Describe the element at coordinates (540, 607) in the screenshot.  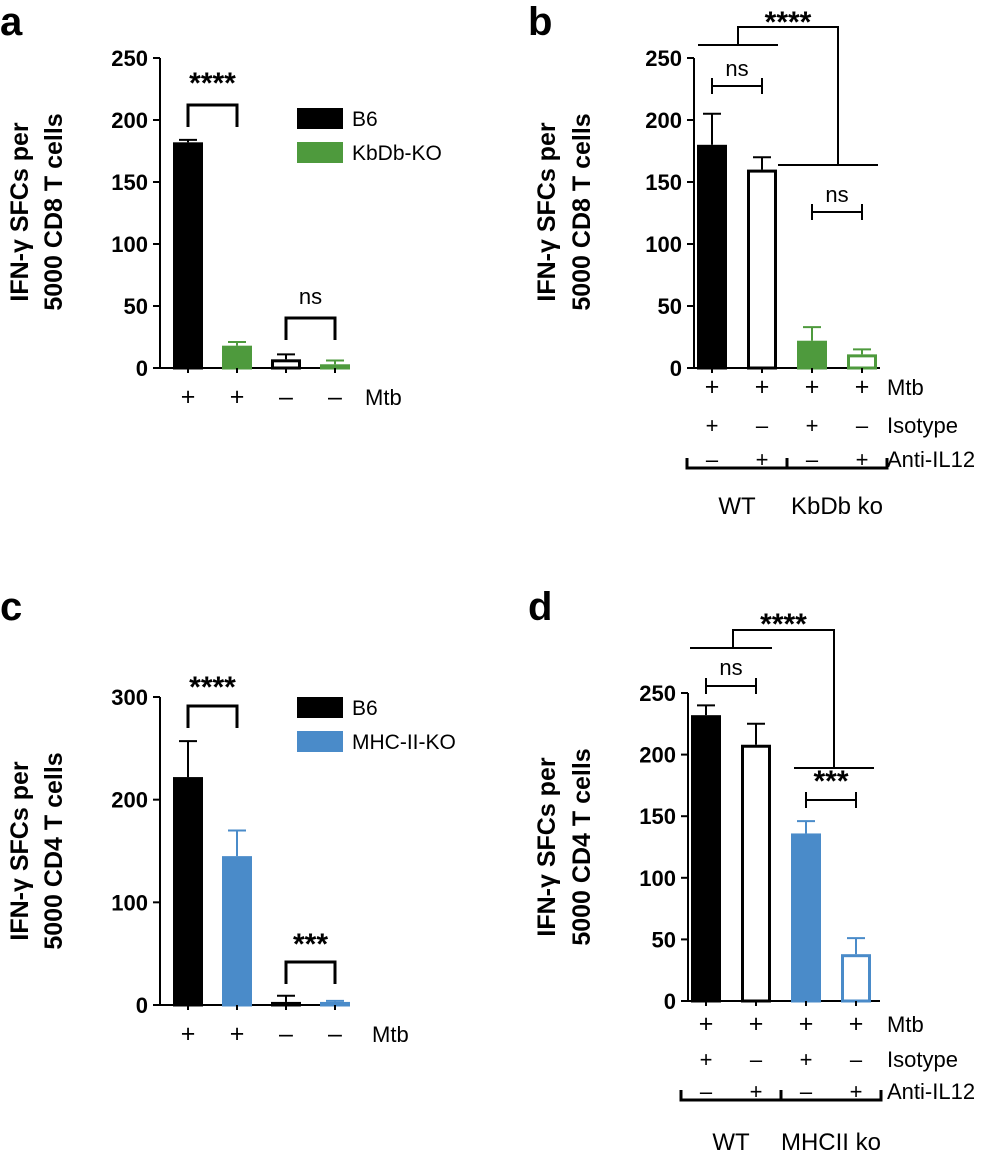
I see `panel-label-d: d` at that location.